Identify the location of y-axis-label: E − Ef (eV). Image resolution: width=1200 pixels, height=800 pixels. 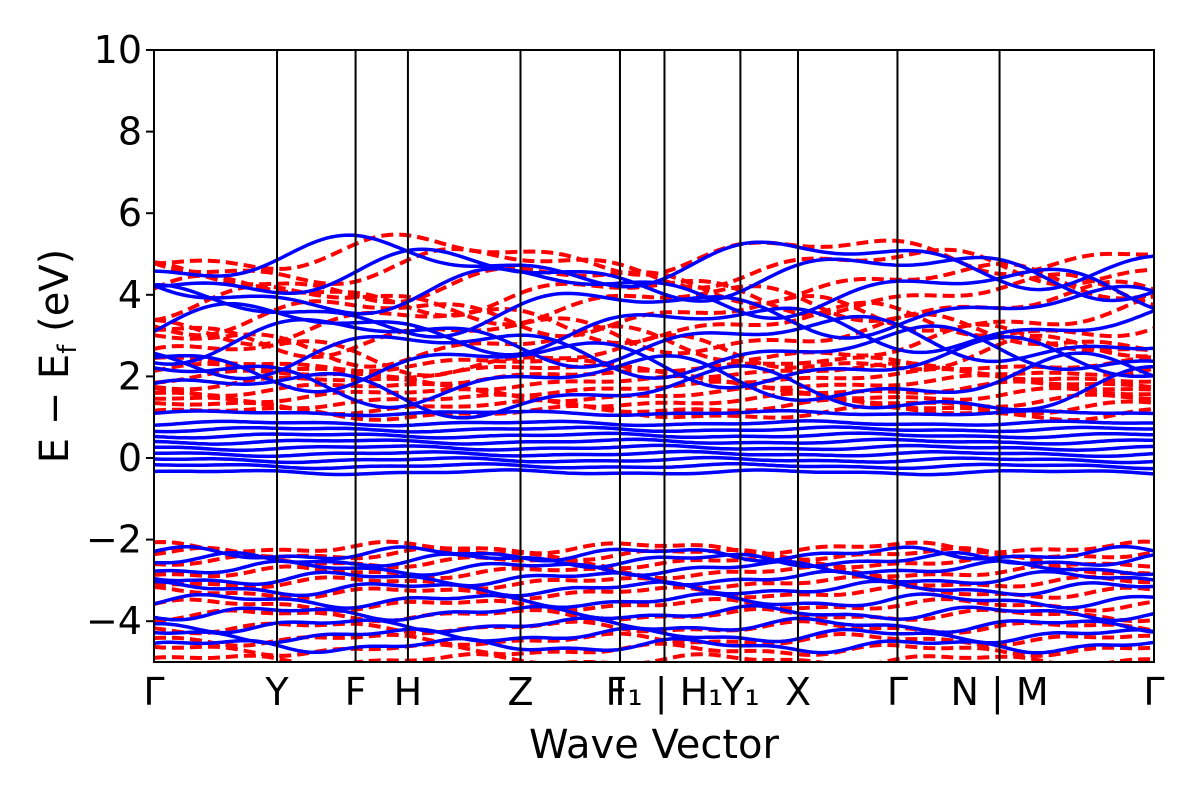
(57, 356).